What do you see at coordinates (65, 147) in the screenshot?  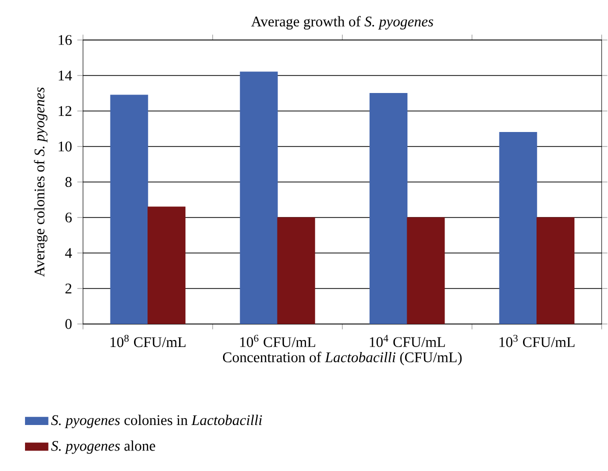 I see `y-tick-label: 10` at bounding box center [65, 147].